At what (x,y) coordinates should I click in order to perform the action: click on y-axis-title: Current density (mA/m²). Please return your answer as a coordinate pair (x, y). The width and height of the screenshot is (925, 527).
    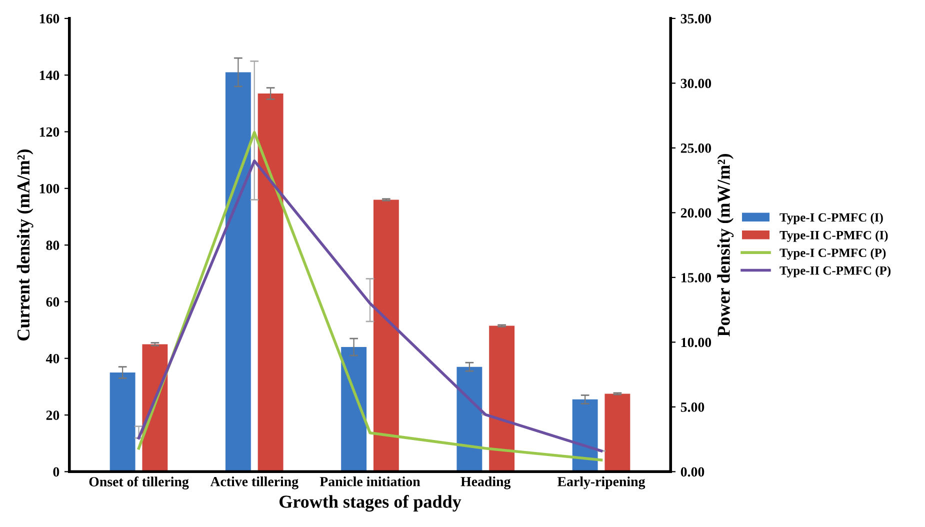
    Looking at the image, I should click on (25, 245).